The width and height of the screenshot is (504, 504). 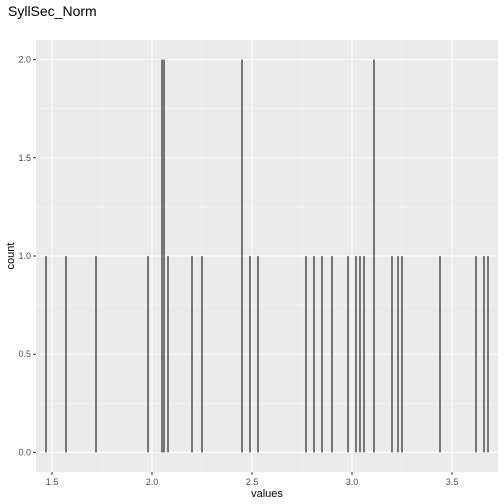 I want to click on y-axis-ticks: 0.0 0.5 1.0 1.5 2.0, so click(x=27, y=256).